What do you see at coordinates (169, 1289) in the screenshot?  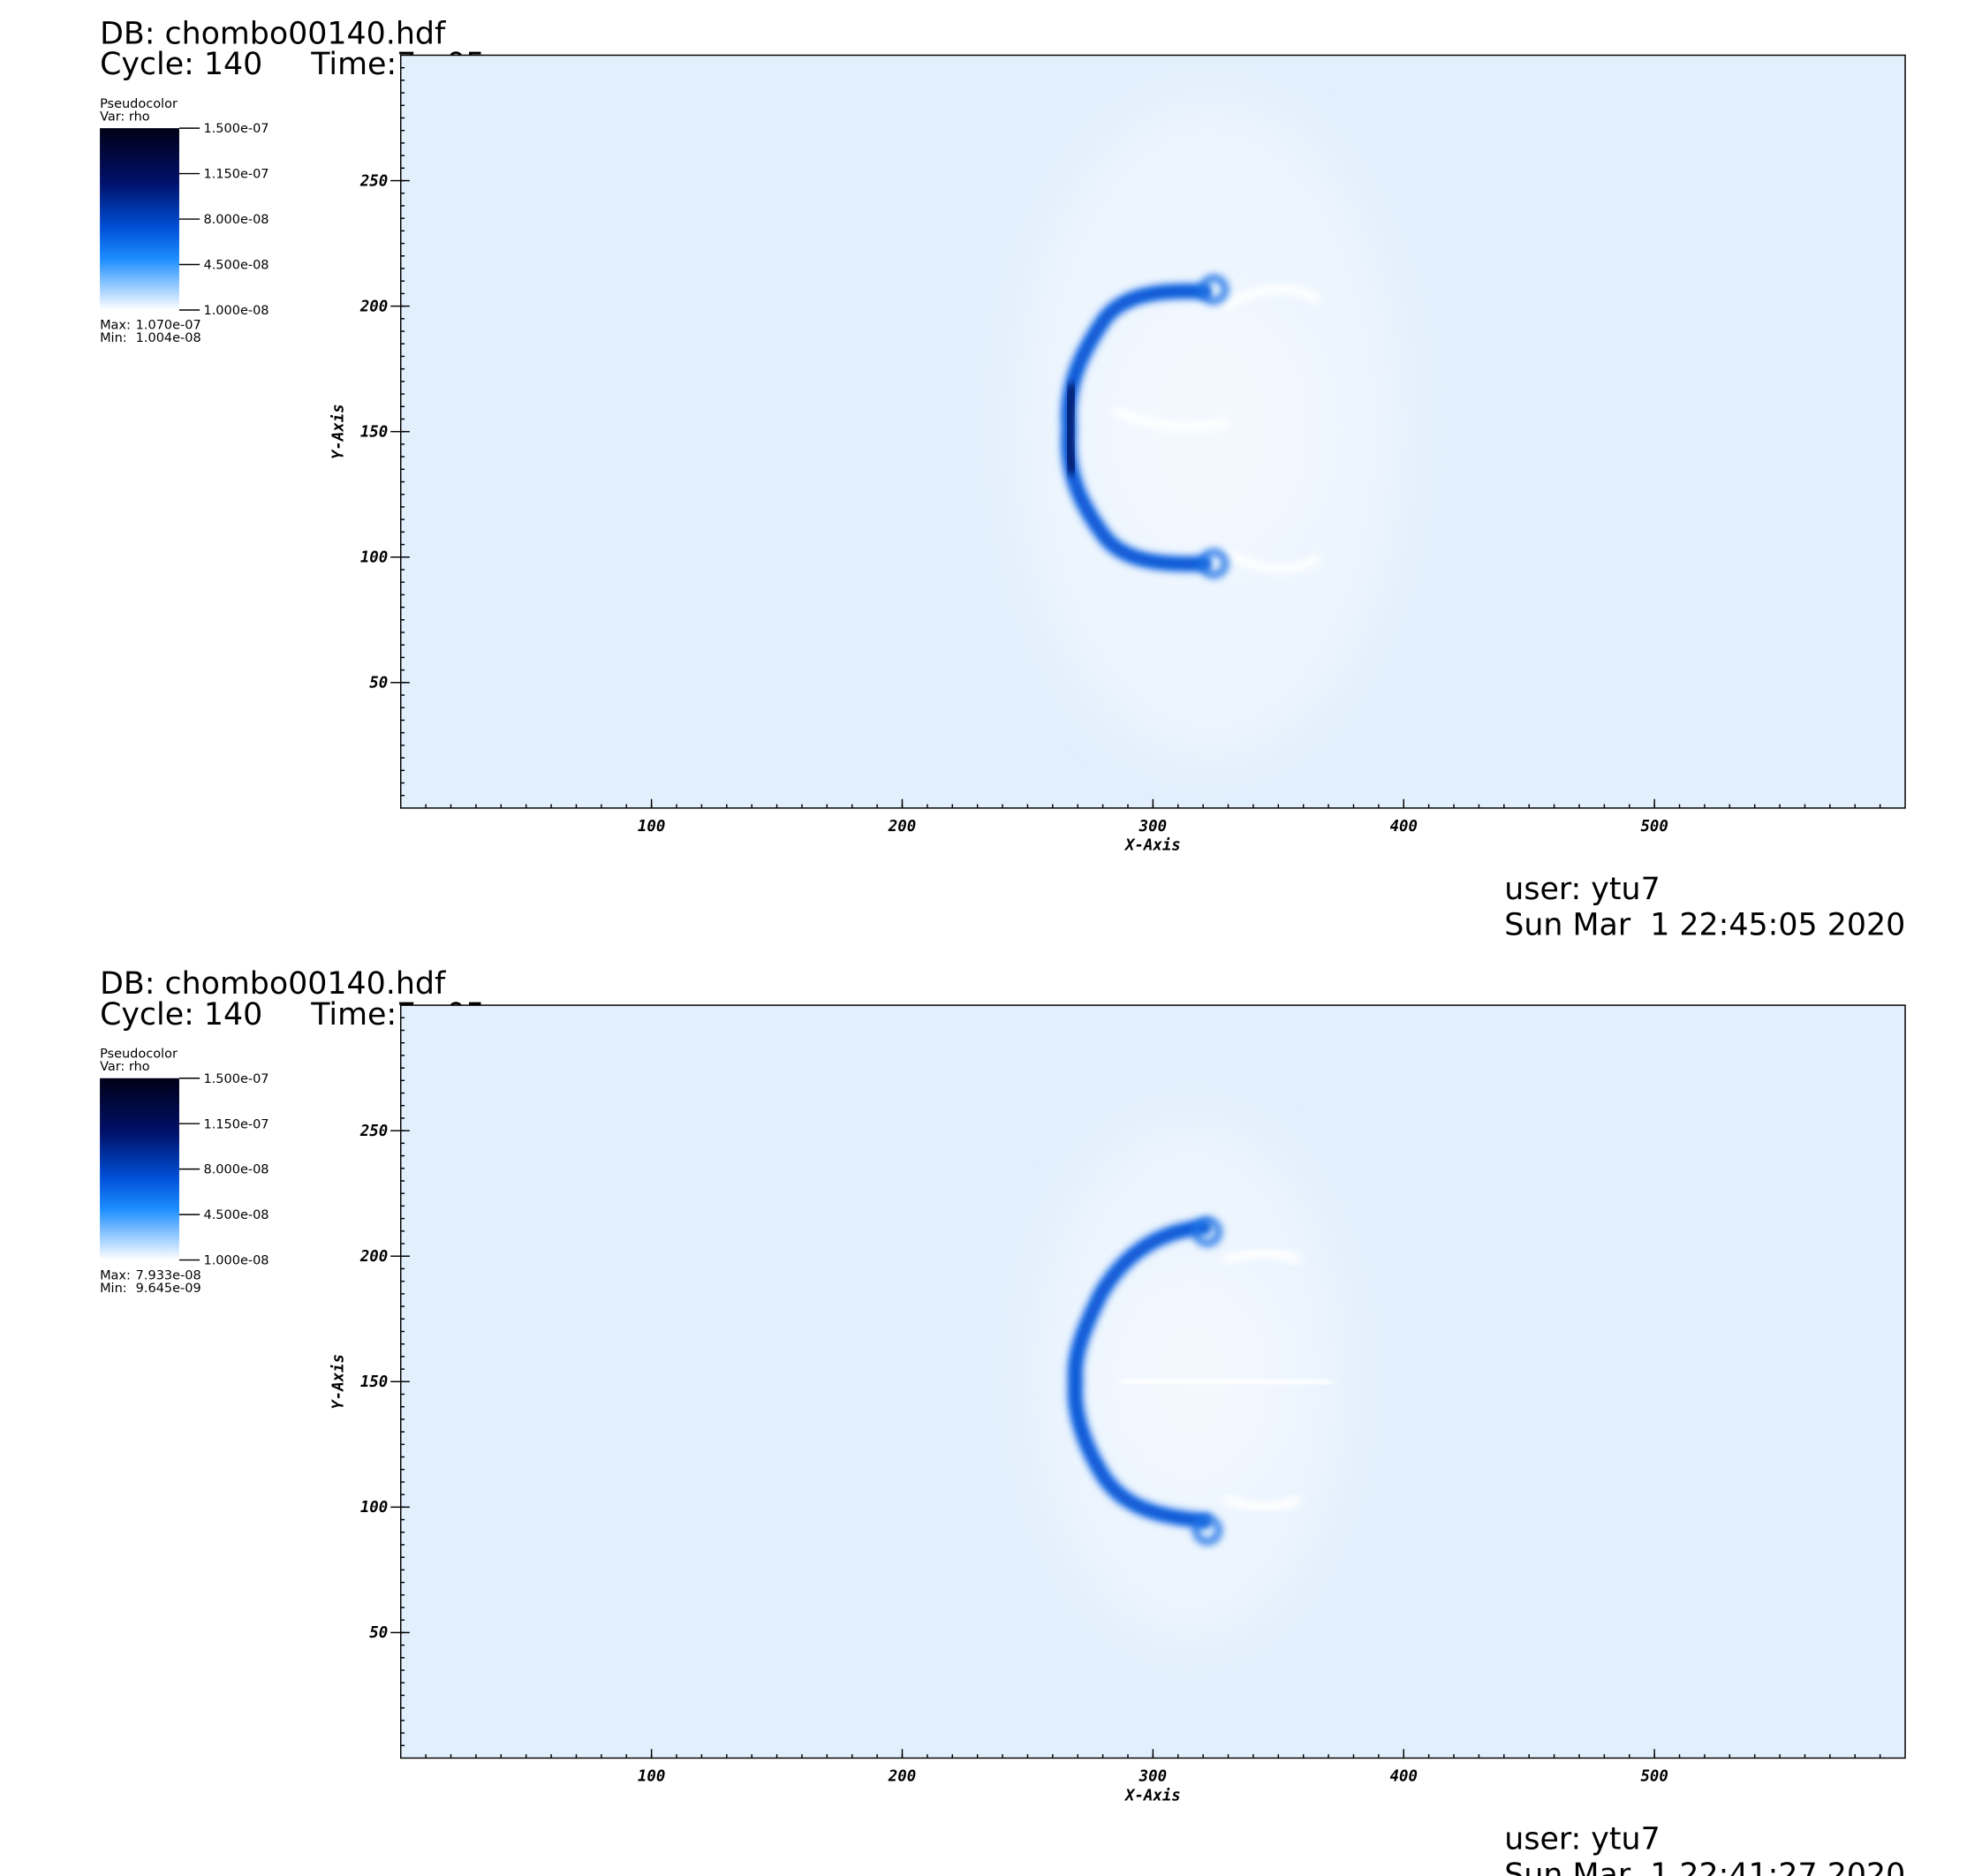 I see `min-value: 9.645e-09` at bounding box center [169, 1289].